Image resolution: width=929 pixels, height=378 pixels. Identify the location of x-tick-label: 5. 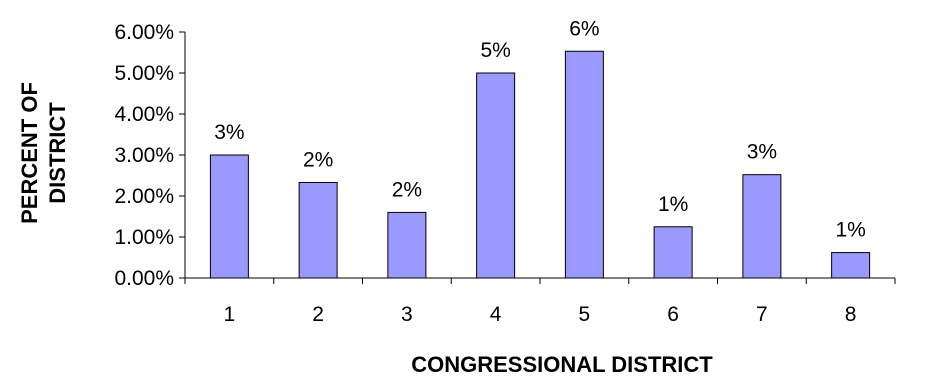
(585, 314).